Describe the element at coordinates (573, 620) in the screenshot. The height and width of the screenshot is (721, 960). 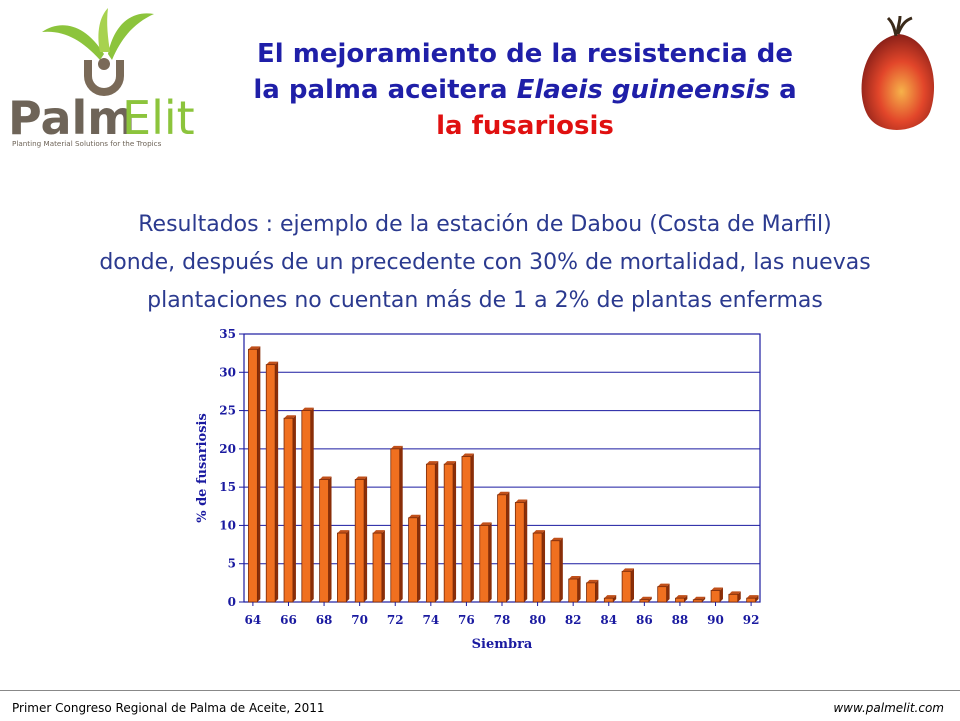
I see `x-tick-label: 82` at that location.